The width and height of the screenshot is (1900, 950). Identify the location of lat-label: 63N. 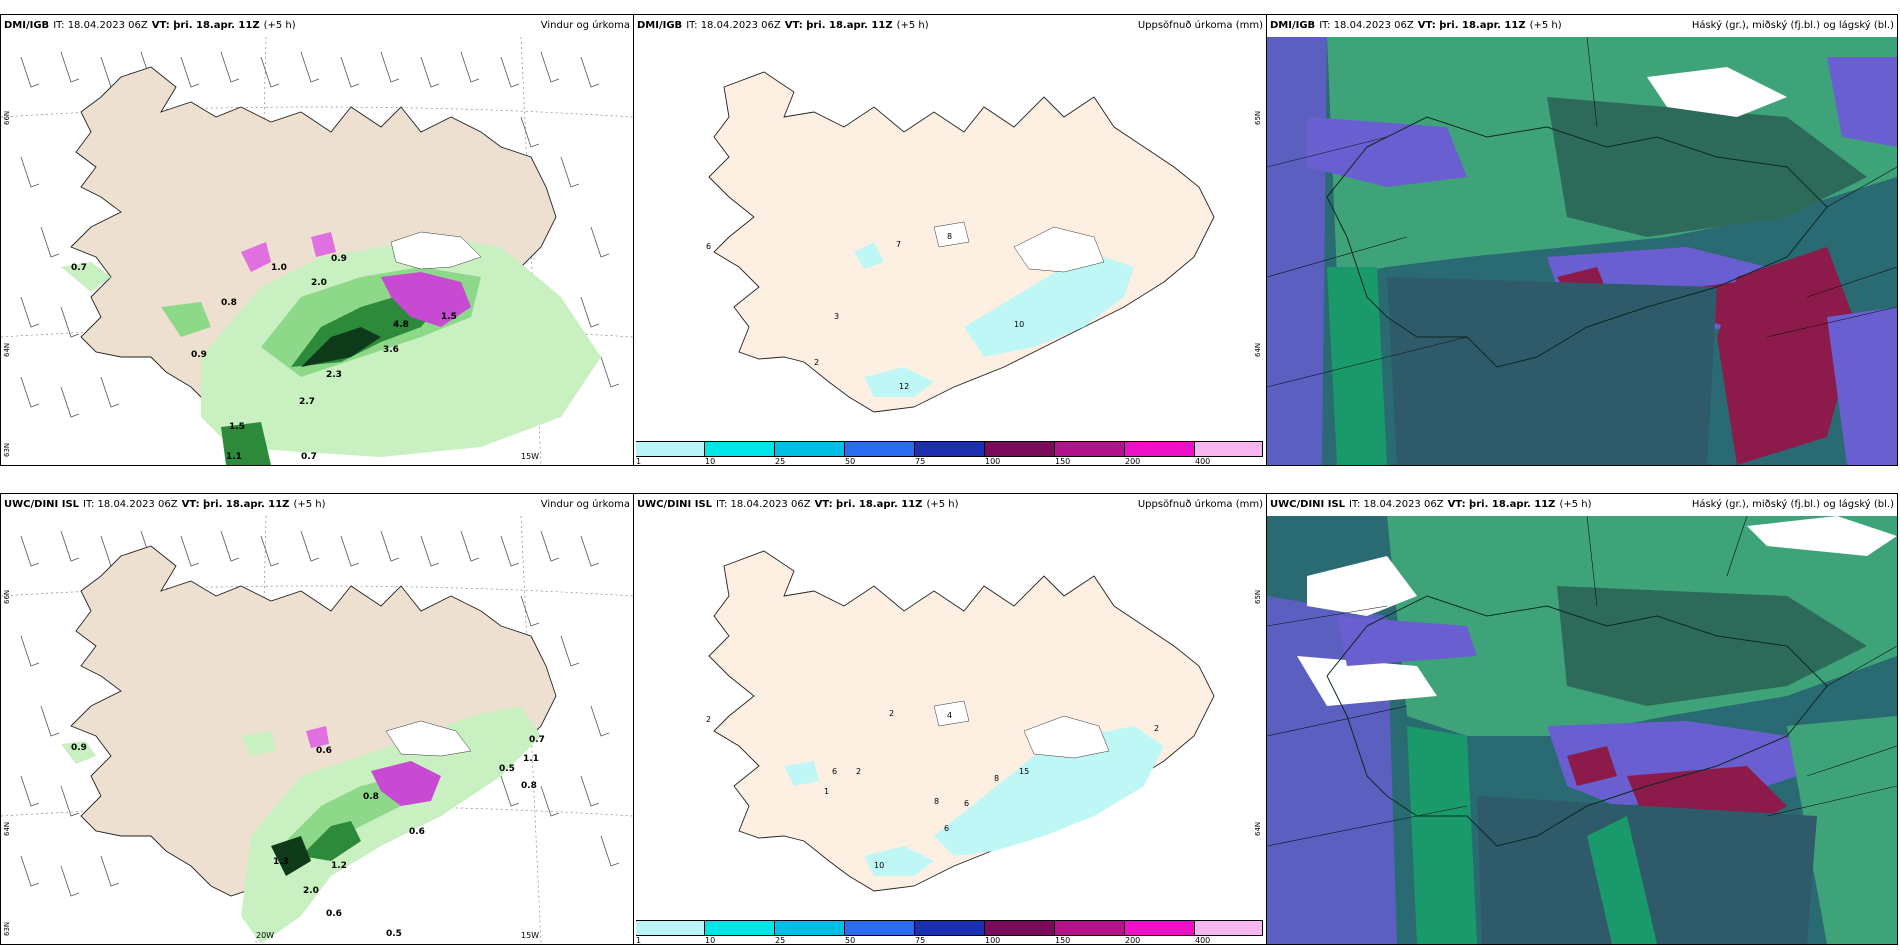
(7, 928).